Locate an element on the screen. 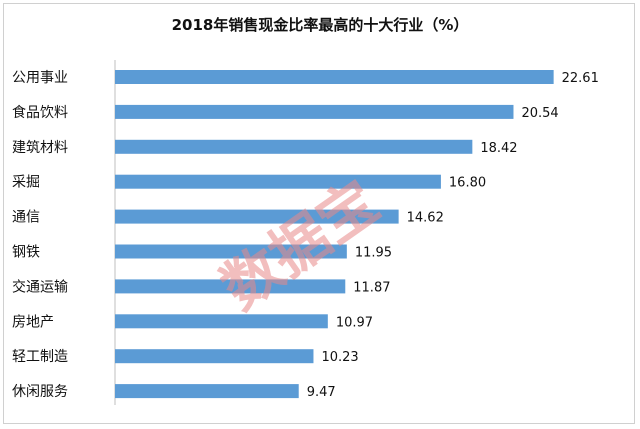 Image resolution: width=640 pixels, height=429 pixels. category-label: 采掘 is located at coordinates (26, 183).